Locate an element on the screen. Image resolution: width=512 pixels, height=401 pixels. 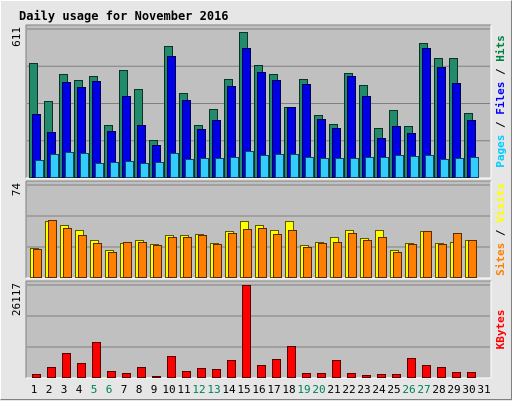
day-label: 21 is located at coordinates (333, 389).